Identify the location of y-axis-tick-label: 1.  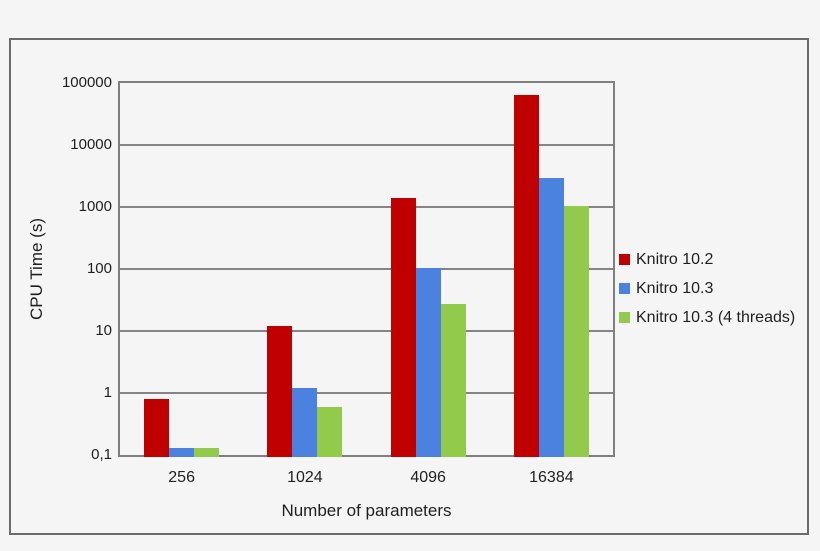
(107, 392).